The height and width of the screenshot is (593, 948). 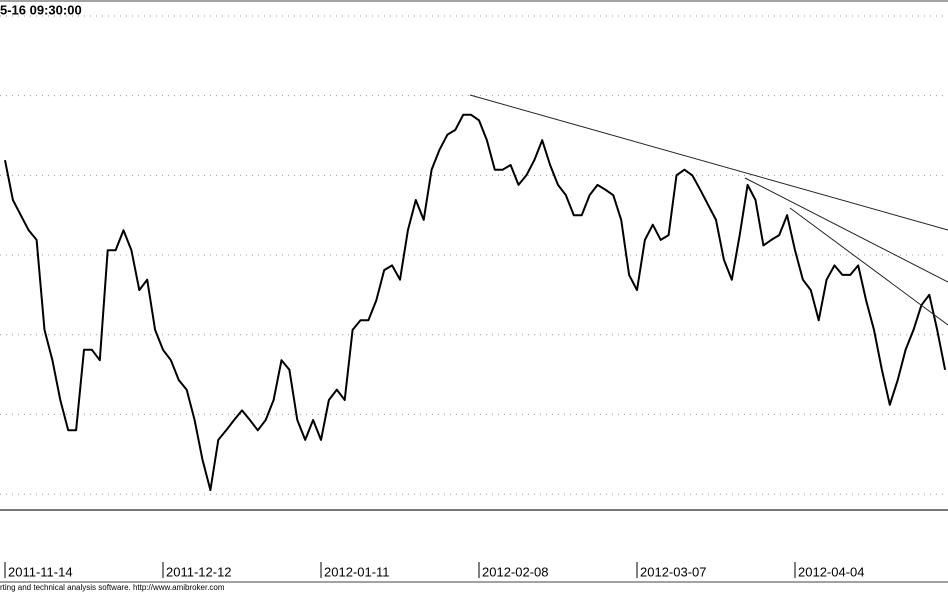 What do you see at coordinates (41, 9) in the screenshot?
I see `chart-title: 5-16 09:30:00` at bounding box center [41, 9].